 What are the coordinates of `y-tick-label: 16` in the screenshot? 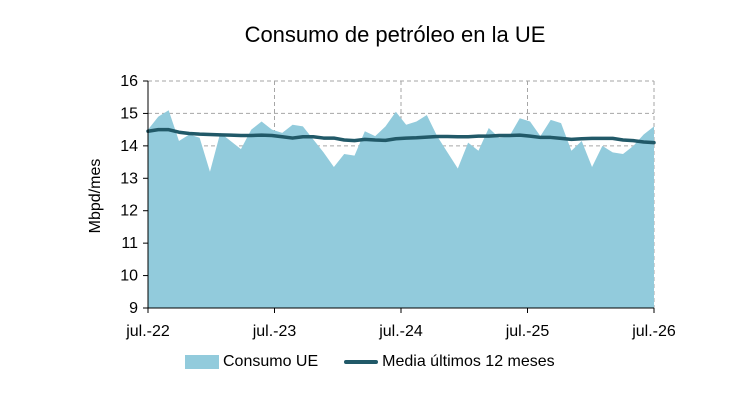 It's located at (129, 81).